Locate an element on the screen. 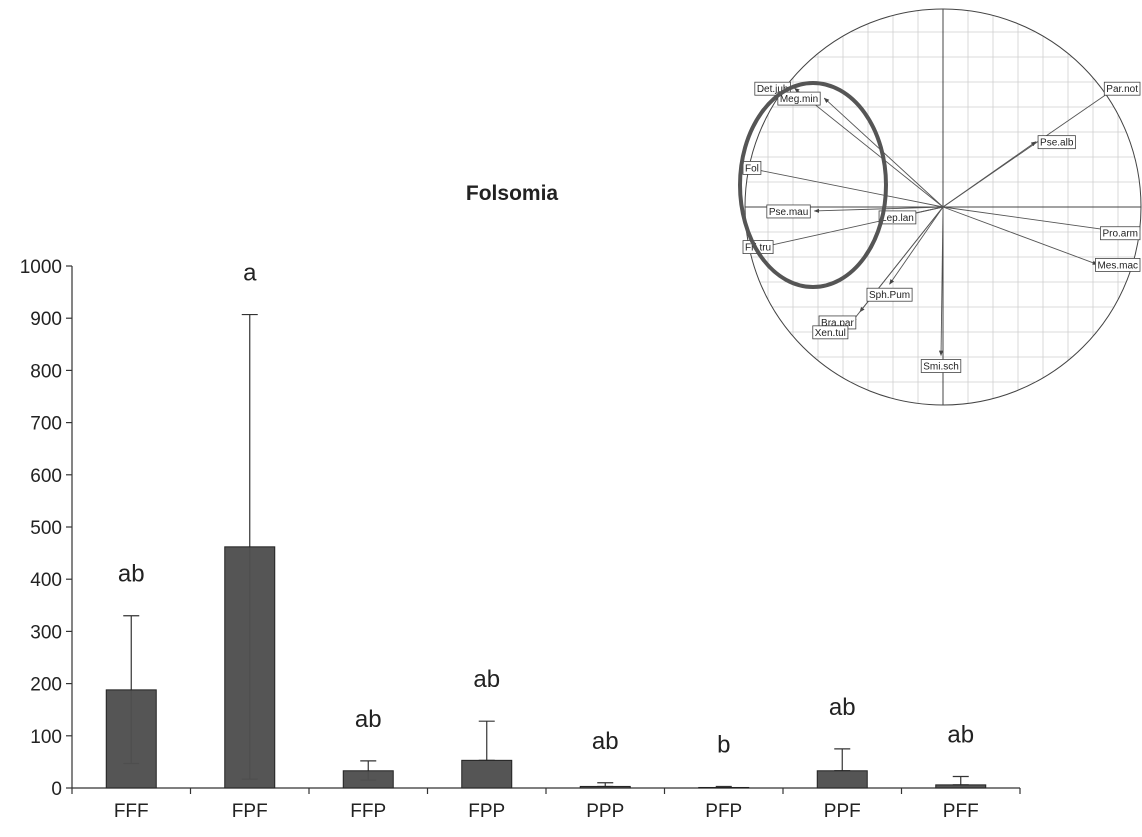  pca-vector-label: Bra.par is located at coordinates (837, 323).